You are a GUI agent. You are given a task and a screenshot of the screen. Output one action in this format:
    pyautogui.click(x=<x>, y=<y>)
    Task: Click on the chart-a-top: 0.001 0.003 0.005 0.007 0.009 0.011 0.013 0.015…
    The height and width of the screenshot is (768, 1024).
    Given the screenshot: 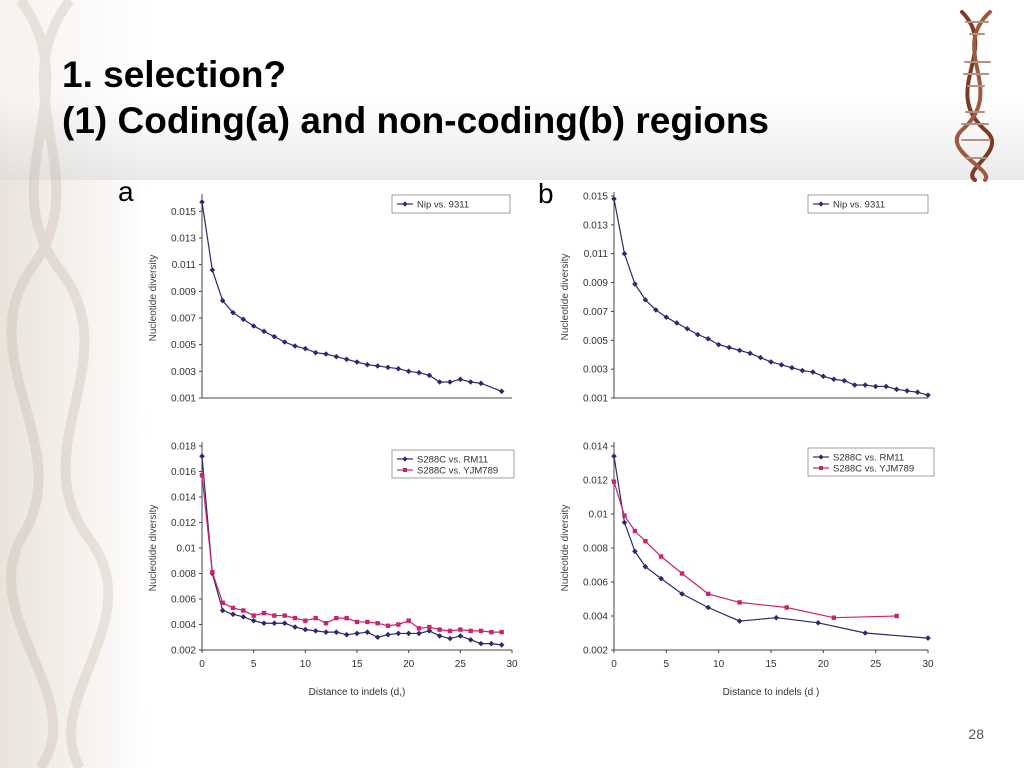 What is the action you would take?
    pyautogui.click(x=331, y=299)
    